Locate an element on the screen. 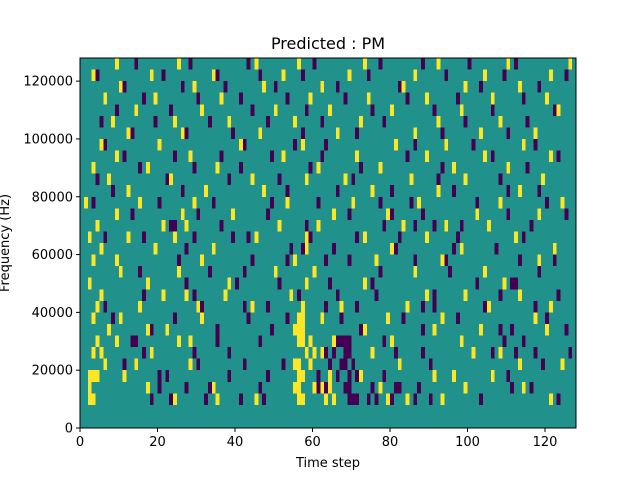 The height and width of the screenshot is (480, 640). x-tick-label: 20 is located at coordinates (157, 442).